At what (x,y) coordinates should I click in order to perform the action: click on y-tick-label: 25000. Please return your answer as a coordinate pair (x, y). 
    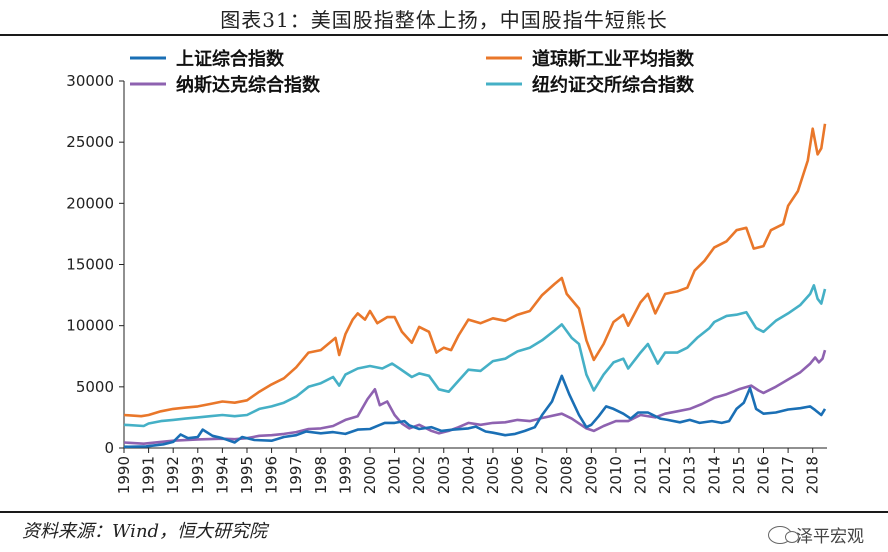
    Looking at the image, I should click on (90, 142).